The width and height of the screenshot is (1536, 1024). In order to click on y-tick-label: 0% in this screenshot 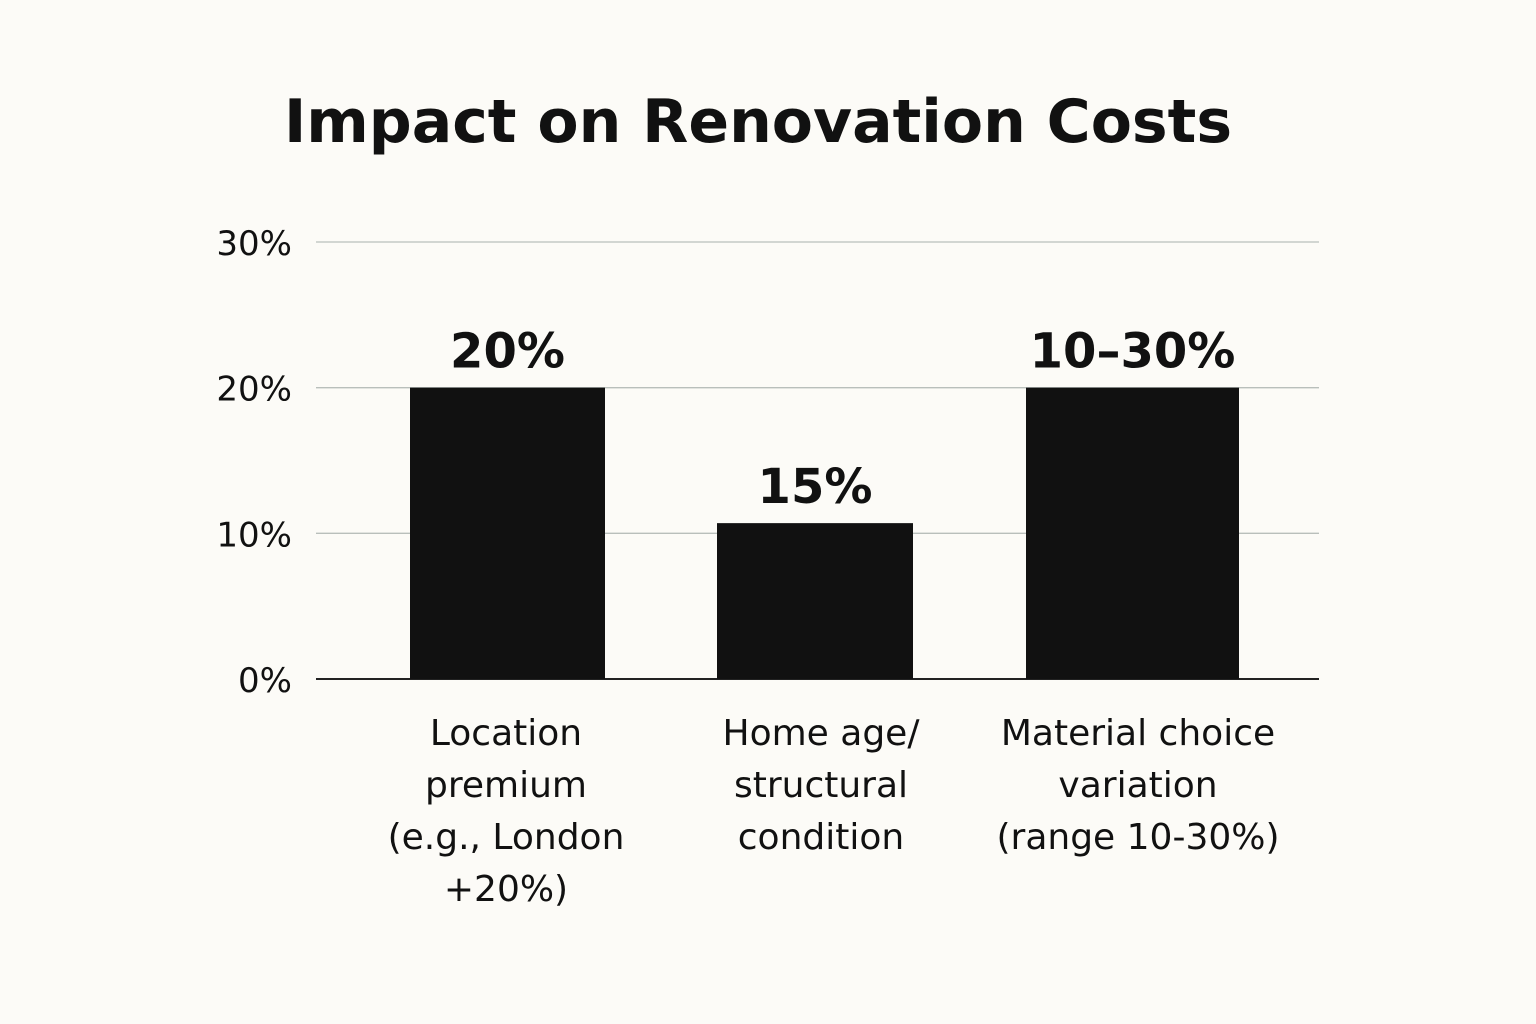, I will do `click(265, 681)`.